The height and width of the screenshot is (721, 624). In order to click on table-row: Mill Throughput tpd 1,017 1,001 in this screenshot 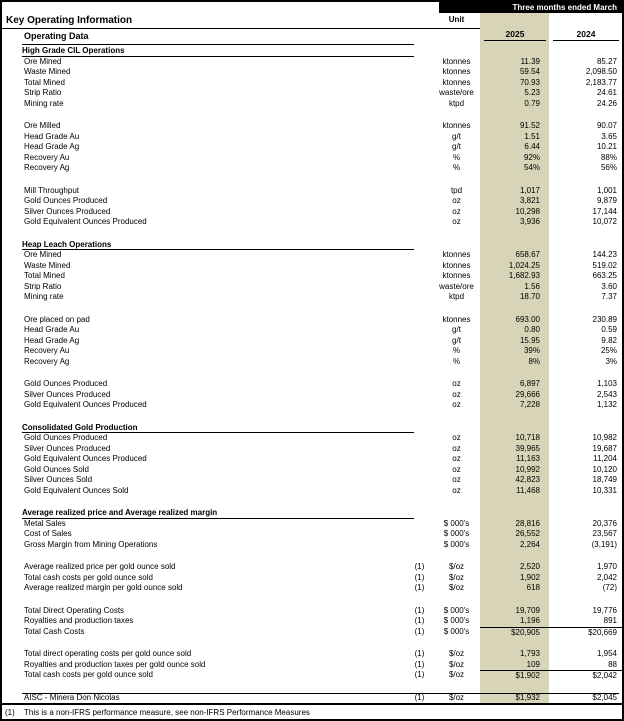, I will do `click(312, 191)`.